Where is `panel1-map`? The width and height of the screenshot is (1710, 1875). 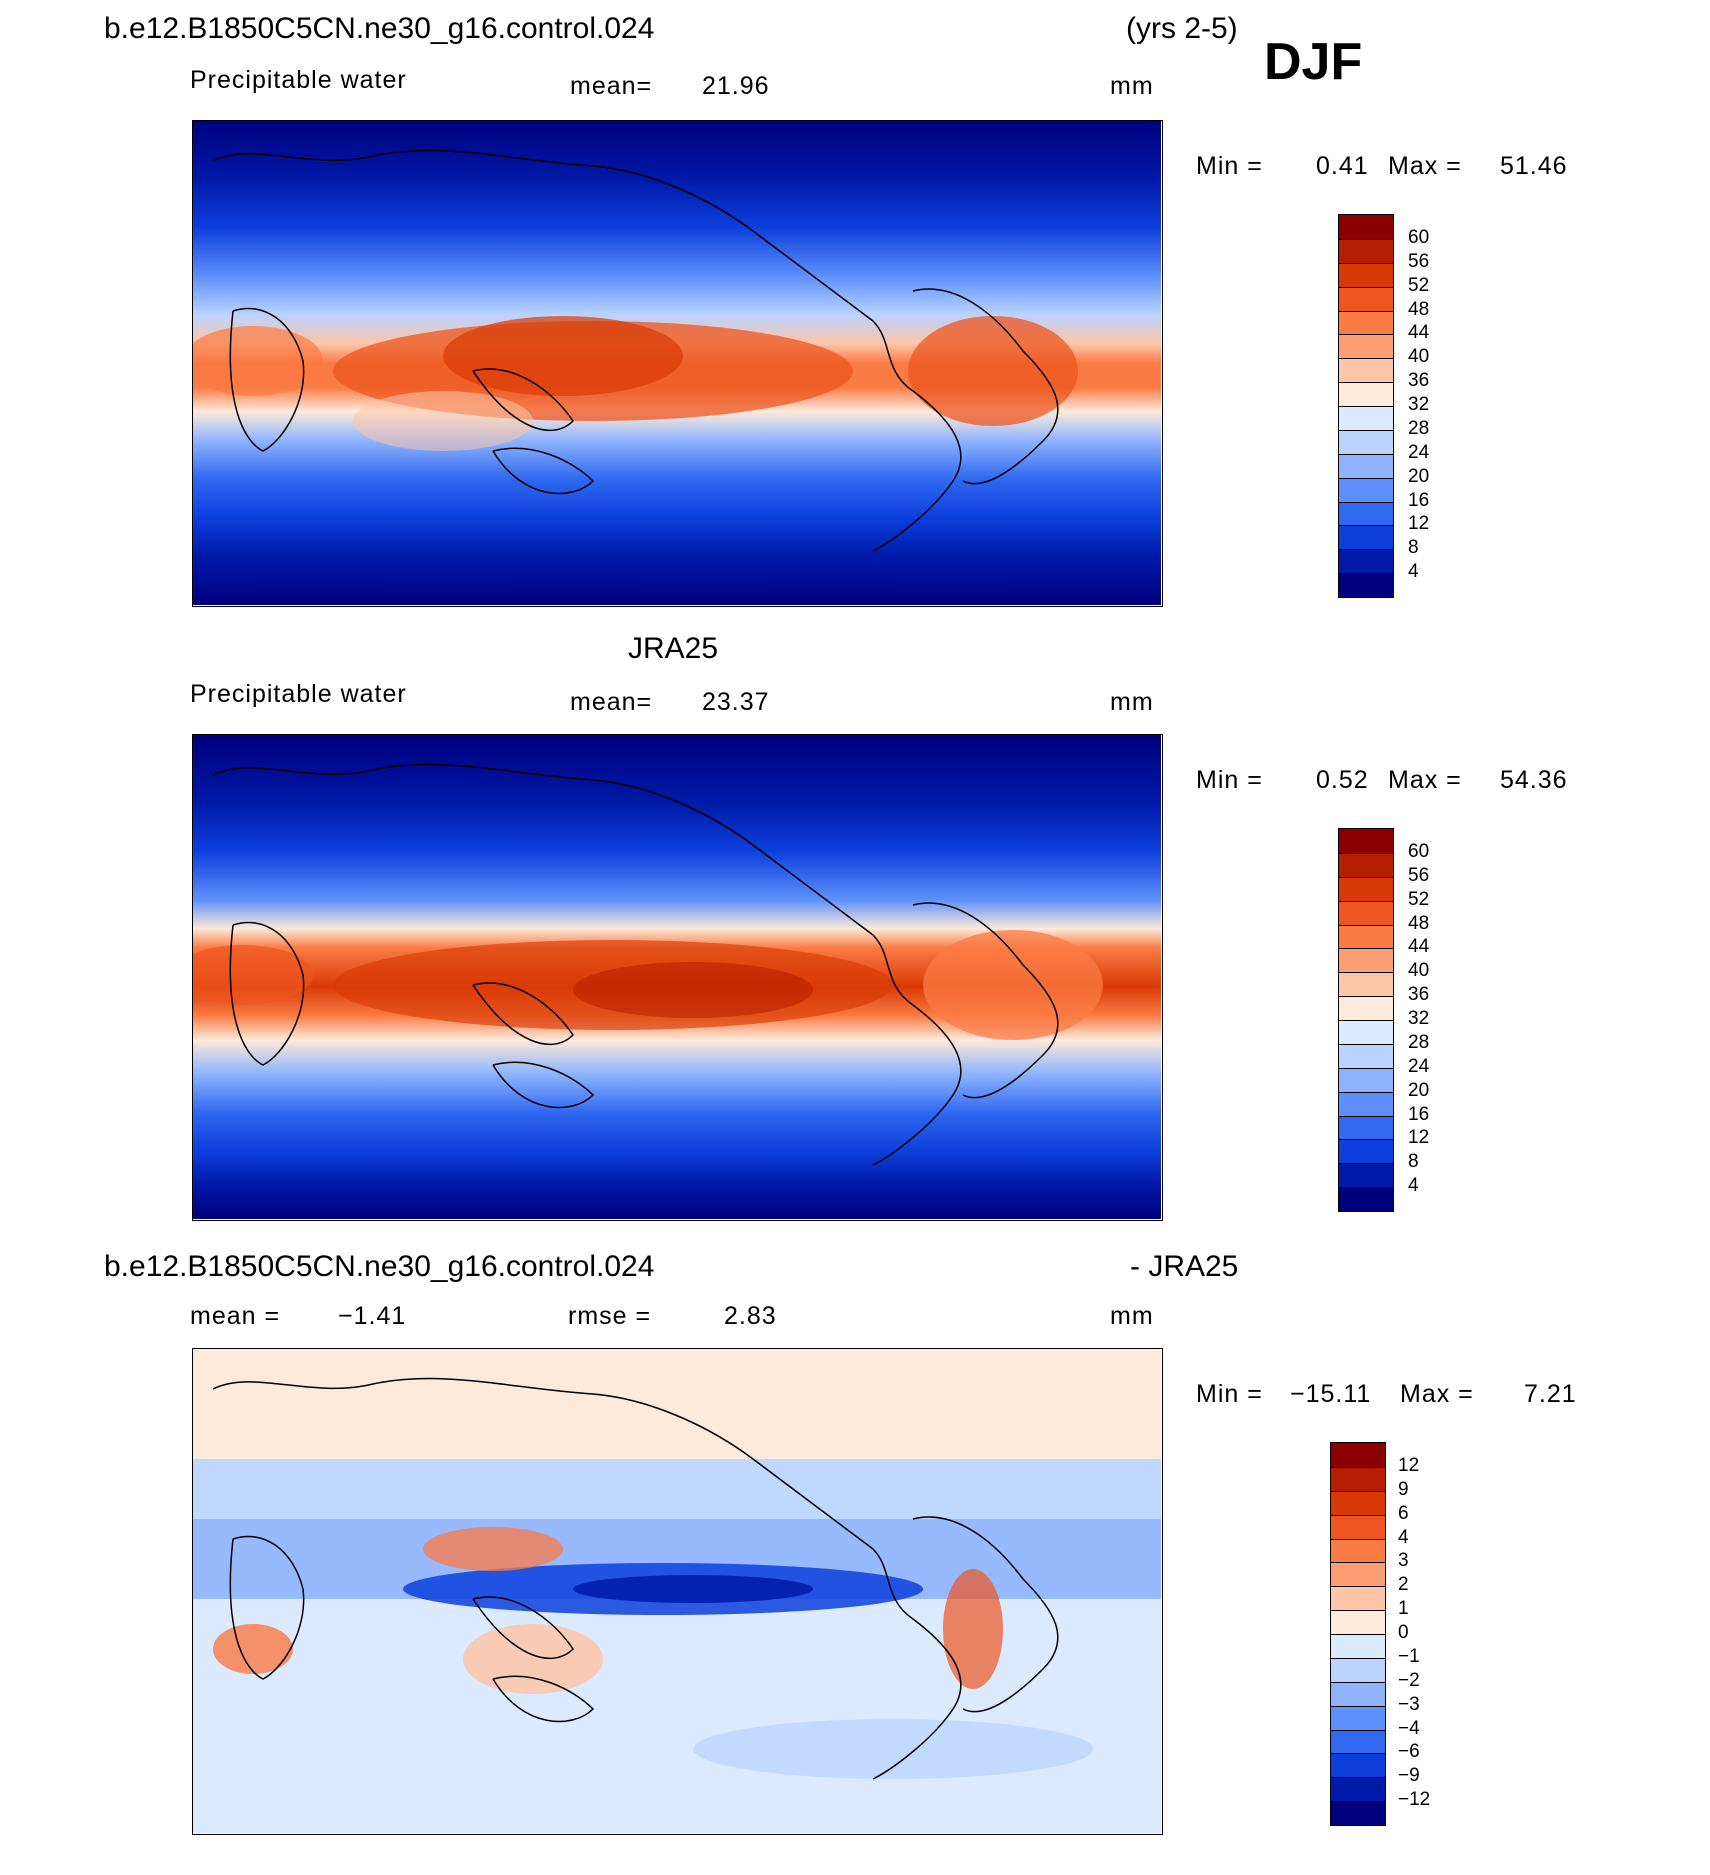
panel1-map is located at coordinates (677, 363).